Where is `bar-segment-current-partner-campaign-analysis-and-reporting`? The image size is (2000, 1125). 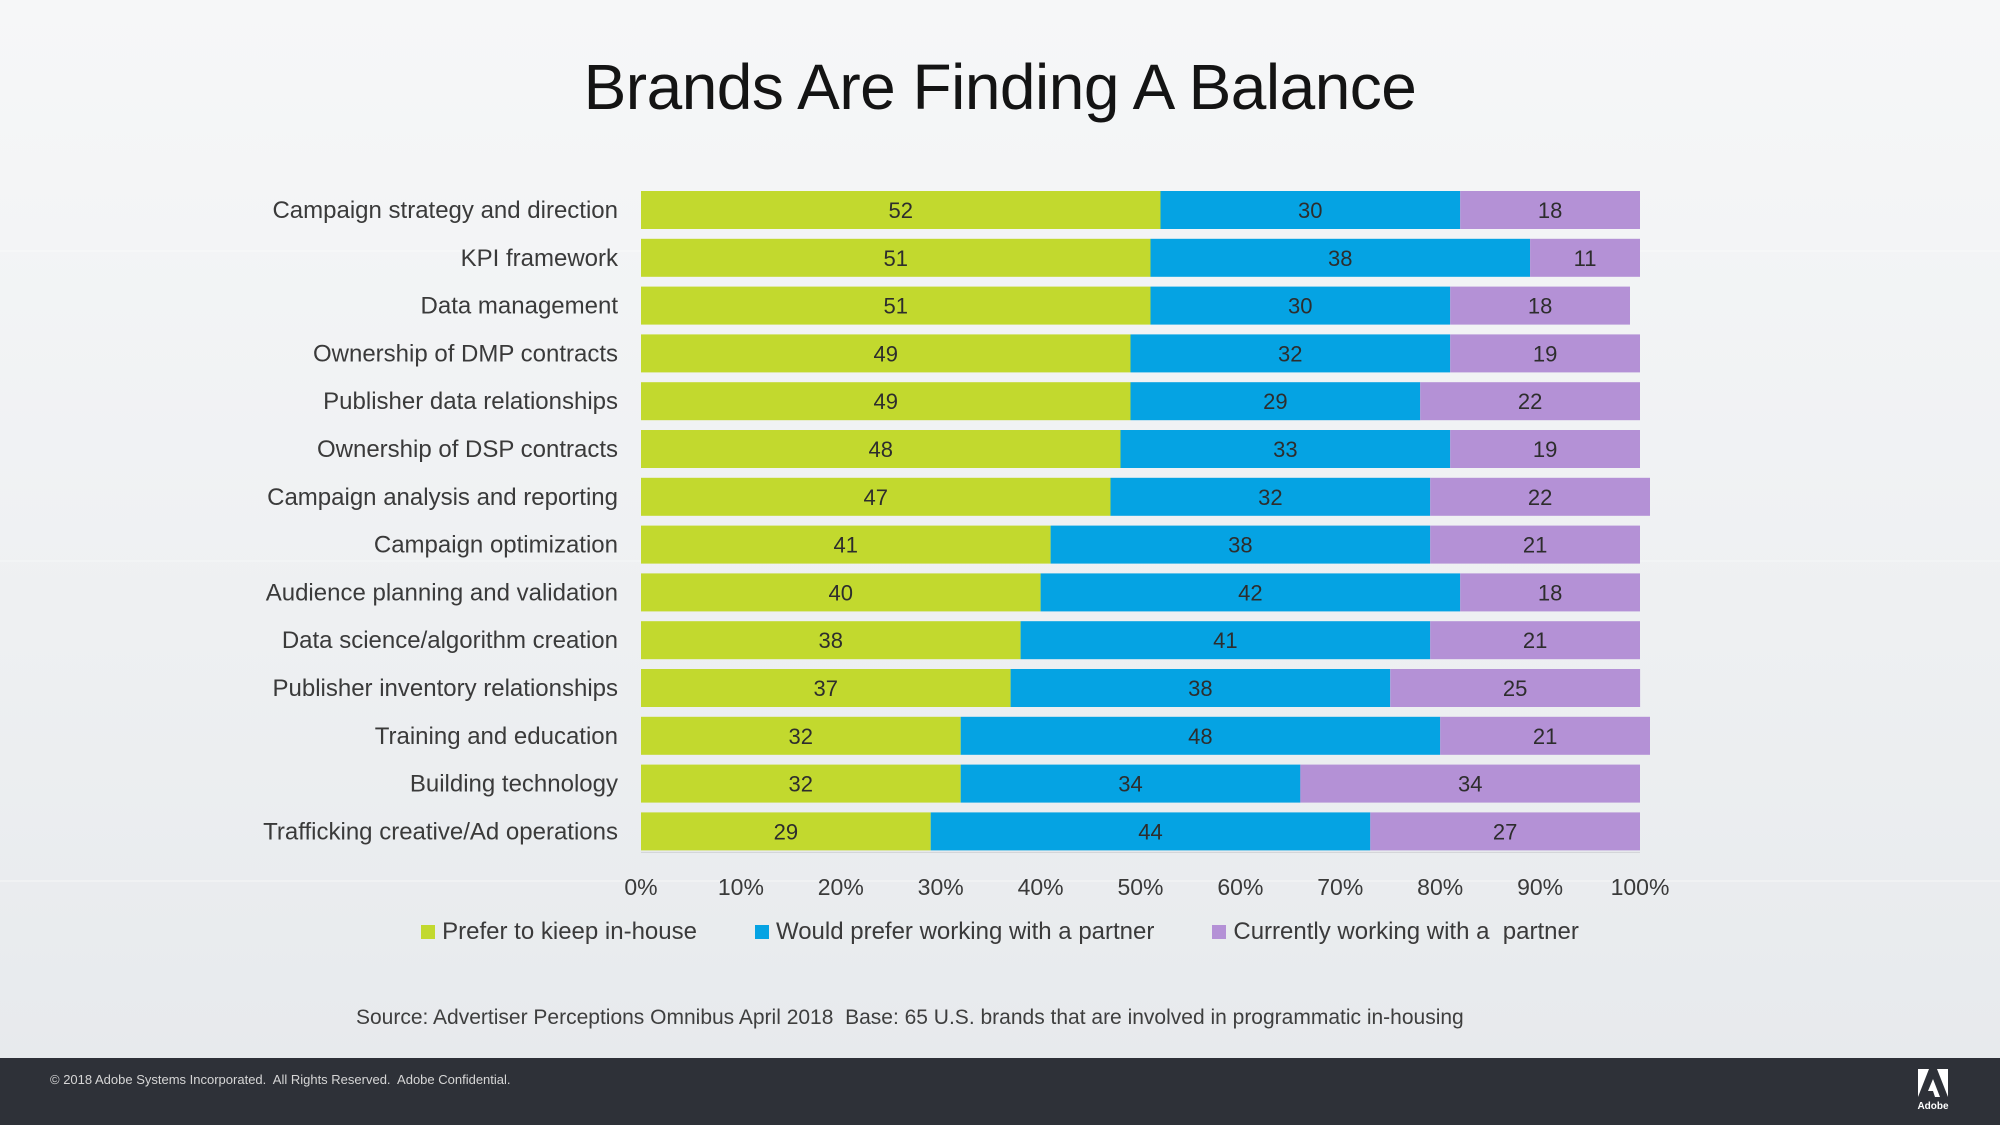 bar-segment-current-partner-campaign-analysis-and-reporting is located at coordinates (1540, 496).